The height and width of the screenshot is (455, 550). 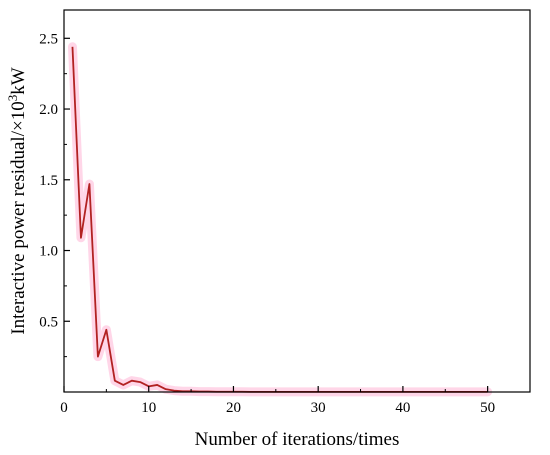 What do you see at coordinates (48, 181) in the screenshot?
I see `y-tick-label: 1.5` at bounding box center [48, 181].